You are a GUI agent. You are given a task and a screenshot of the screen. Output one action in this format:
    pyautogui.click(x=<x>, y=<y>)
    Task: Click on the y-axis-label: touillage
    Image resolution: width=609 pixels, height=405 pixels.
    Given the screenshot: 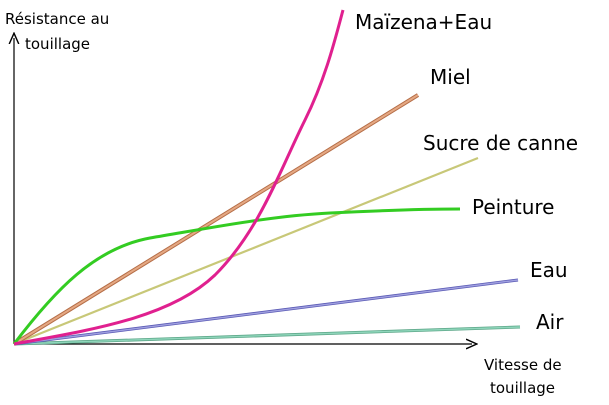 What is the action you would take?
    pyautogui.click(x=57, y=44)
    